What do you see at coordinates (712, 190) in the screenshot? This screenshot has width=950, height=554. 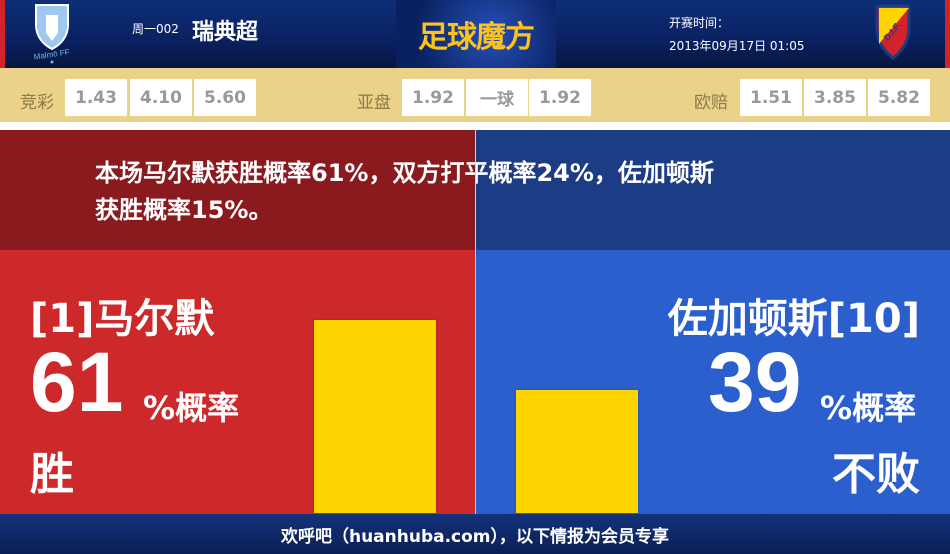 I see `summary-band-away` at bounding box center [712, 190].